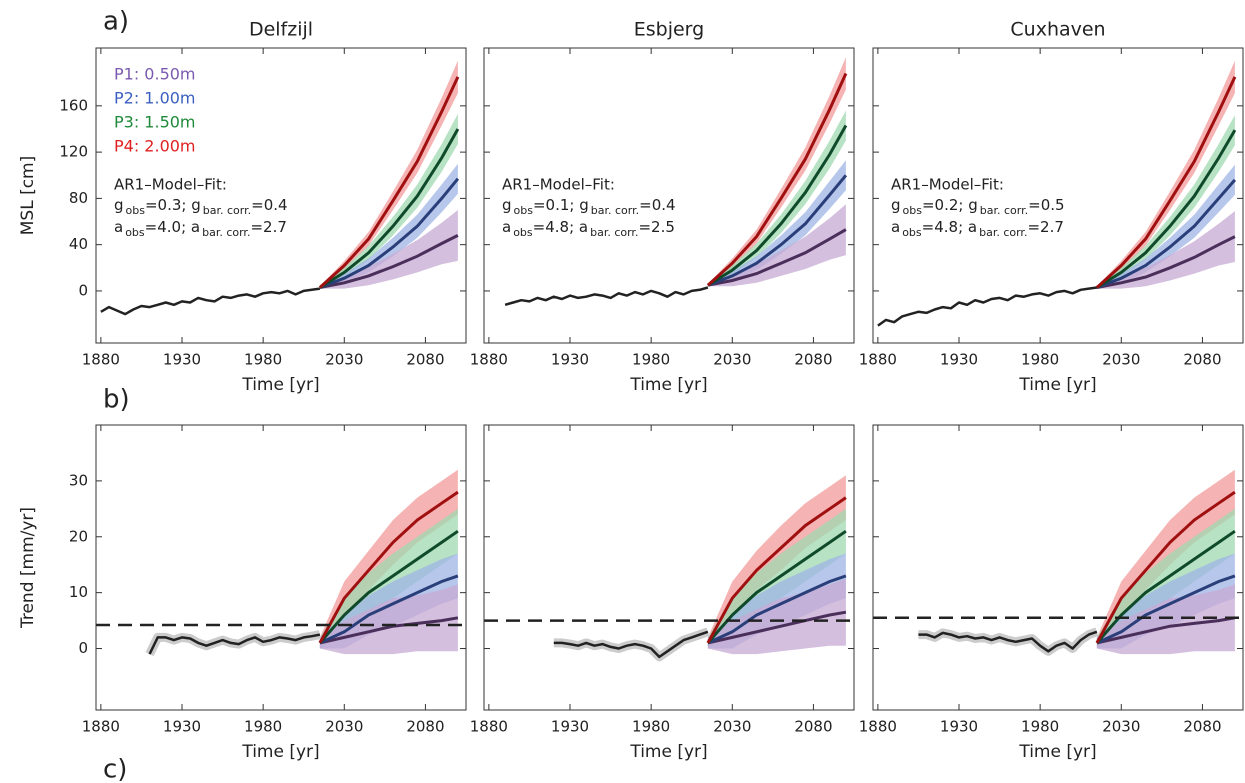 Image resolution: width=1245 pixels, height=783 pixels. What do you see at coordinates (1057, 30) in the screenshot?
I see `panel-title: Cuxhaven` at bounding box center [1057, 30].